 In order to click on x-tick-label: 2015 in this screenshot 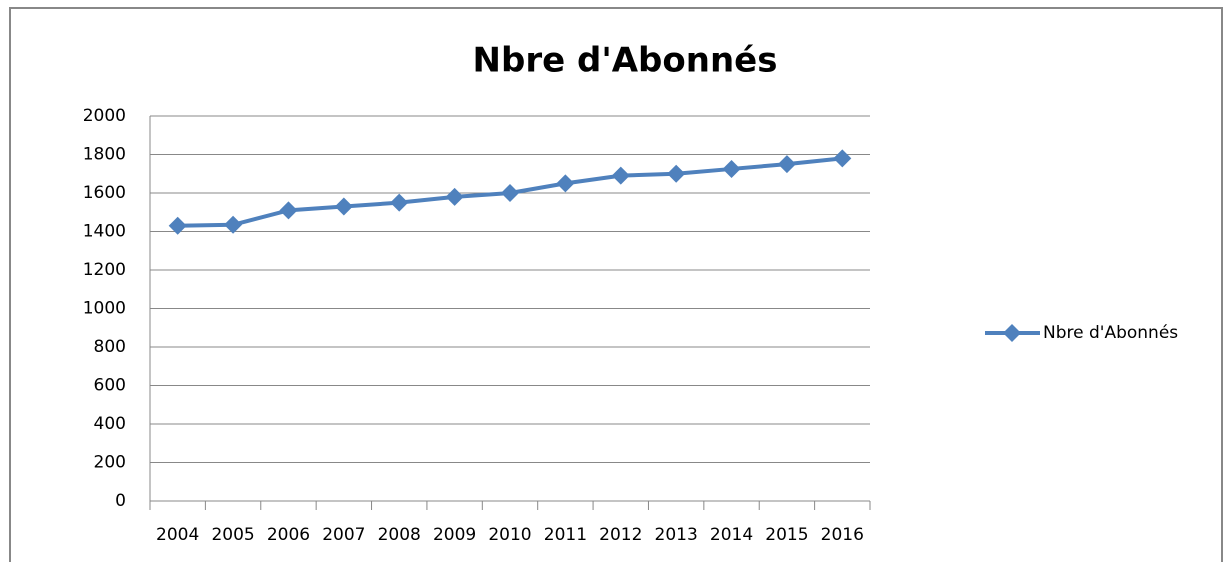, I will do `click(786, 535)`.